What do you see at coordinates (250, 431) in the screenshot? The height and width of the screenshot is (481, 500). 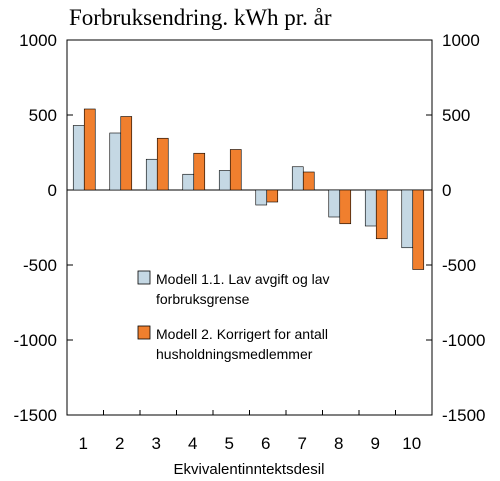 I see `x-axis-ticks: 1 2 3 4 5 6 7 8 9 10` at bounding box center [250, 431].